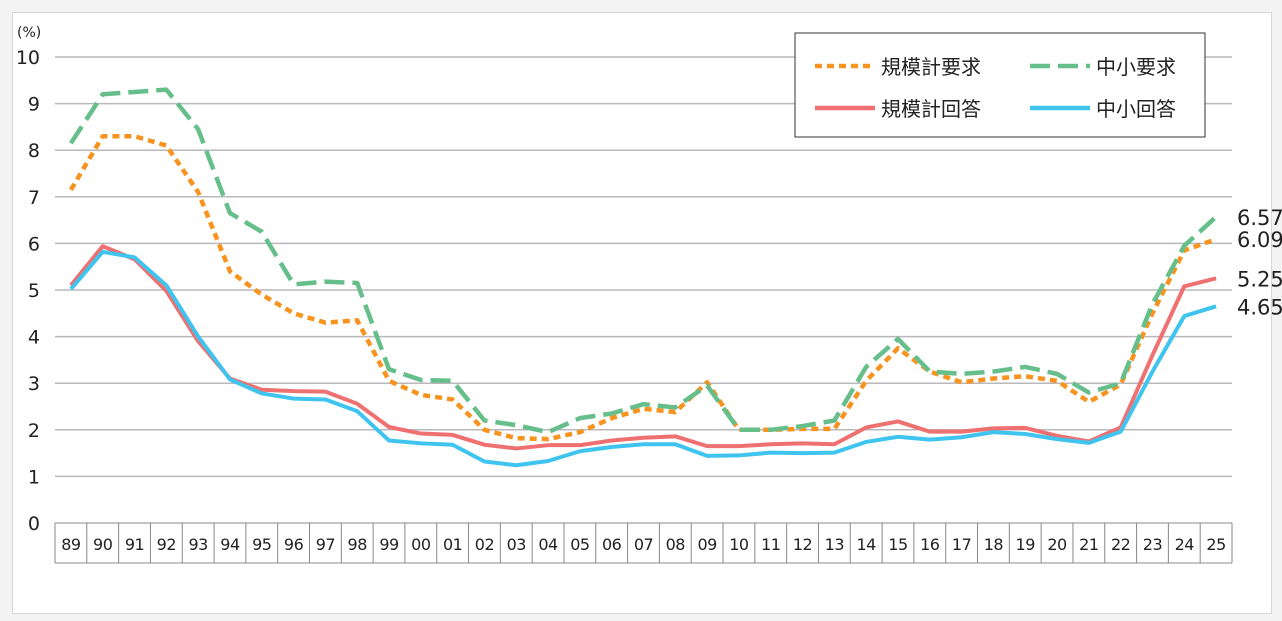 The height and width of the screenshot is (621, 1282). I want to click on x-tick-label: 16, so click(930, 544).